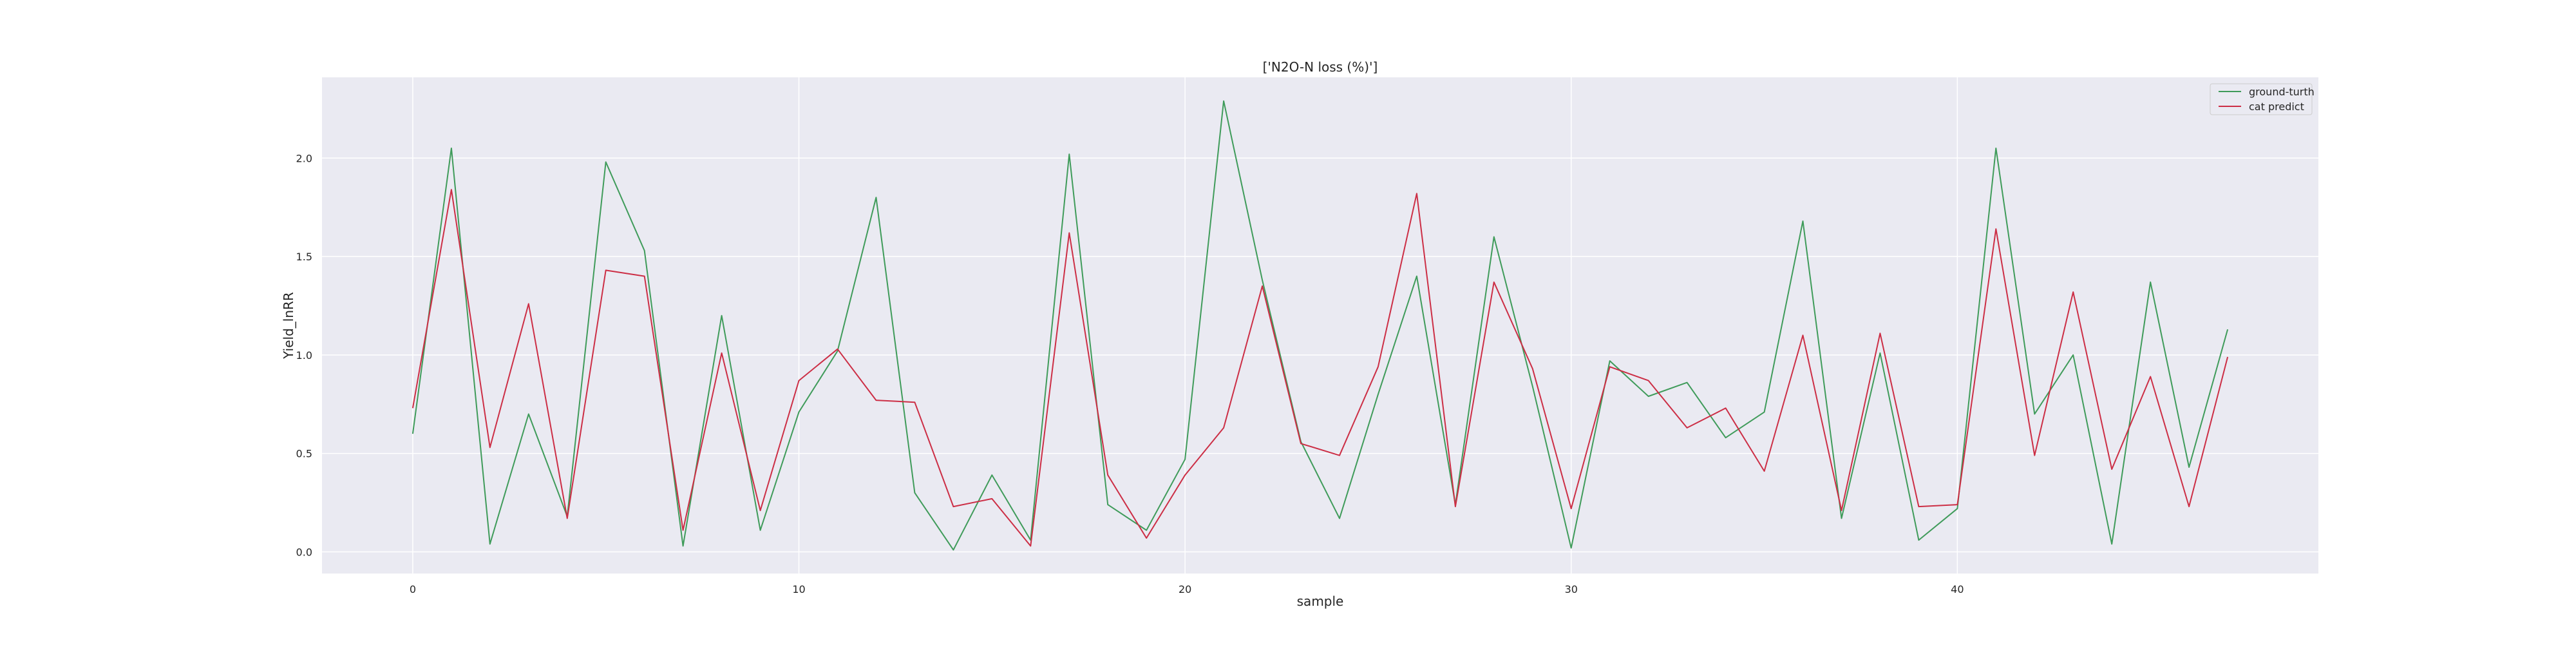 The width and height of the screenshot is (2576, 647). What do you see at coordinates (798, 589) in the screenshot?
I see `x-tick-label: 10` at bounding box center [798, 589].